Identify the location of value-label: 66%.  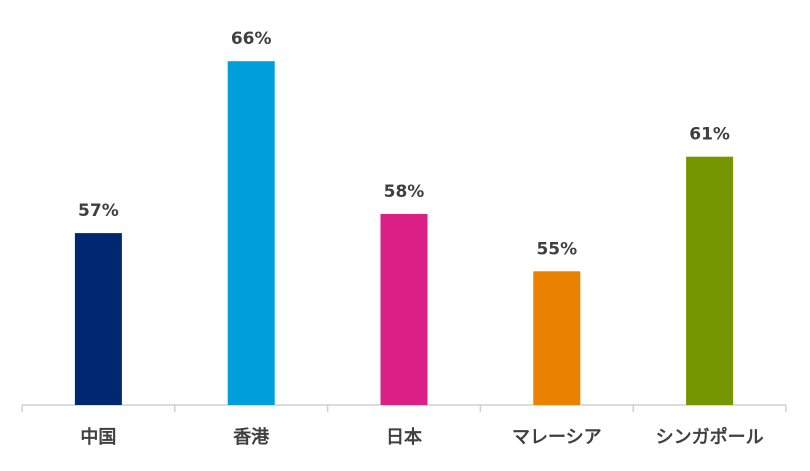
(251, 39).